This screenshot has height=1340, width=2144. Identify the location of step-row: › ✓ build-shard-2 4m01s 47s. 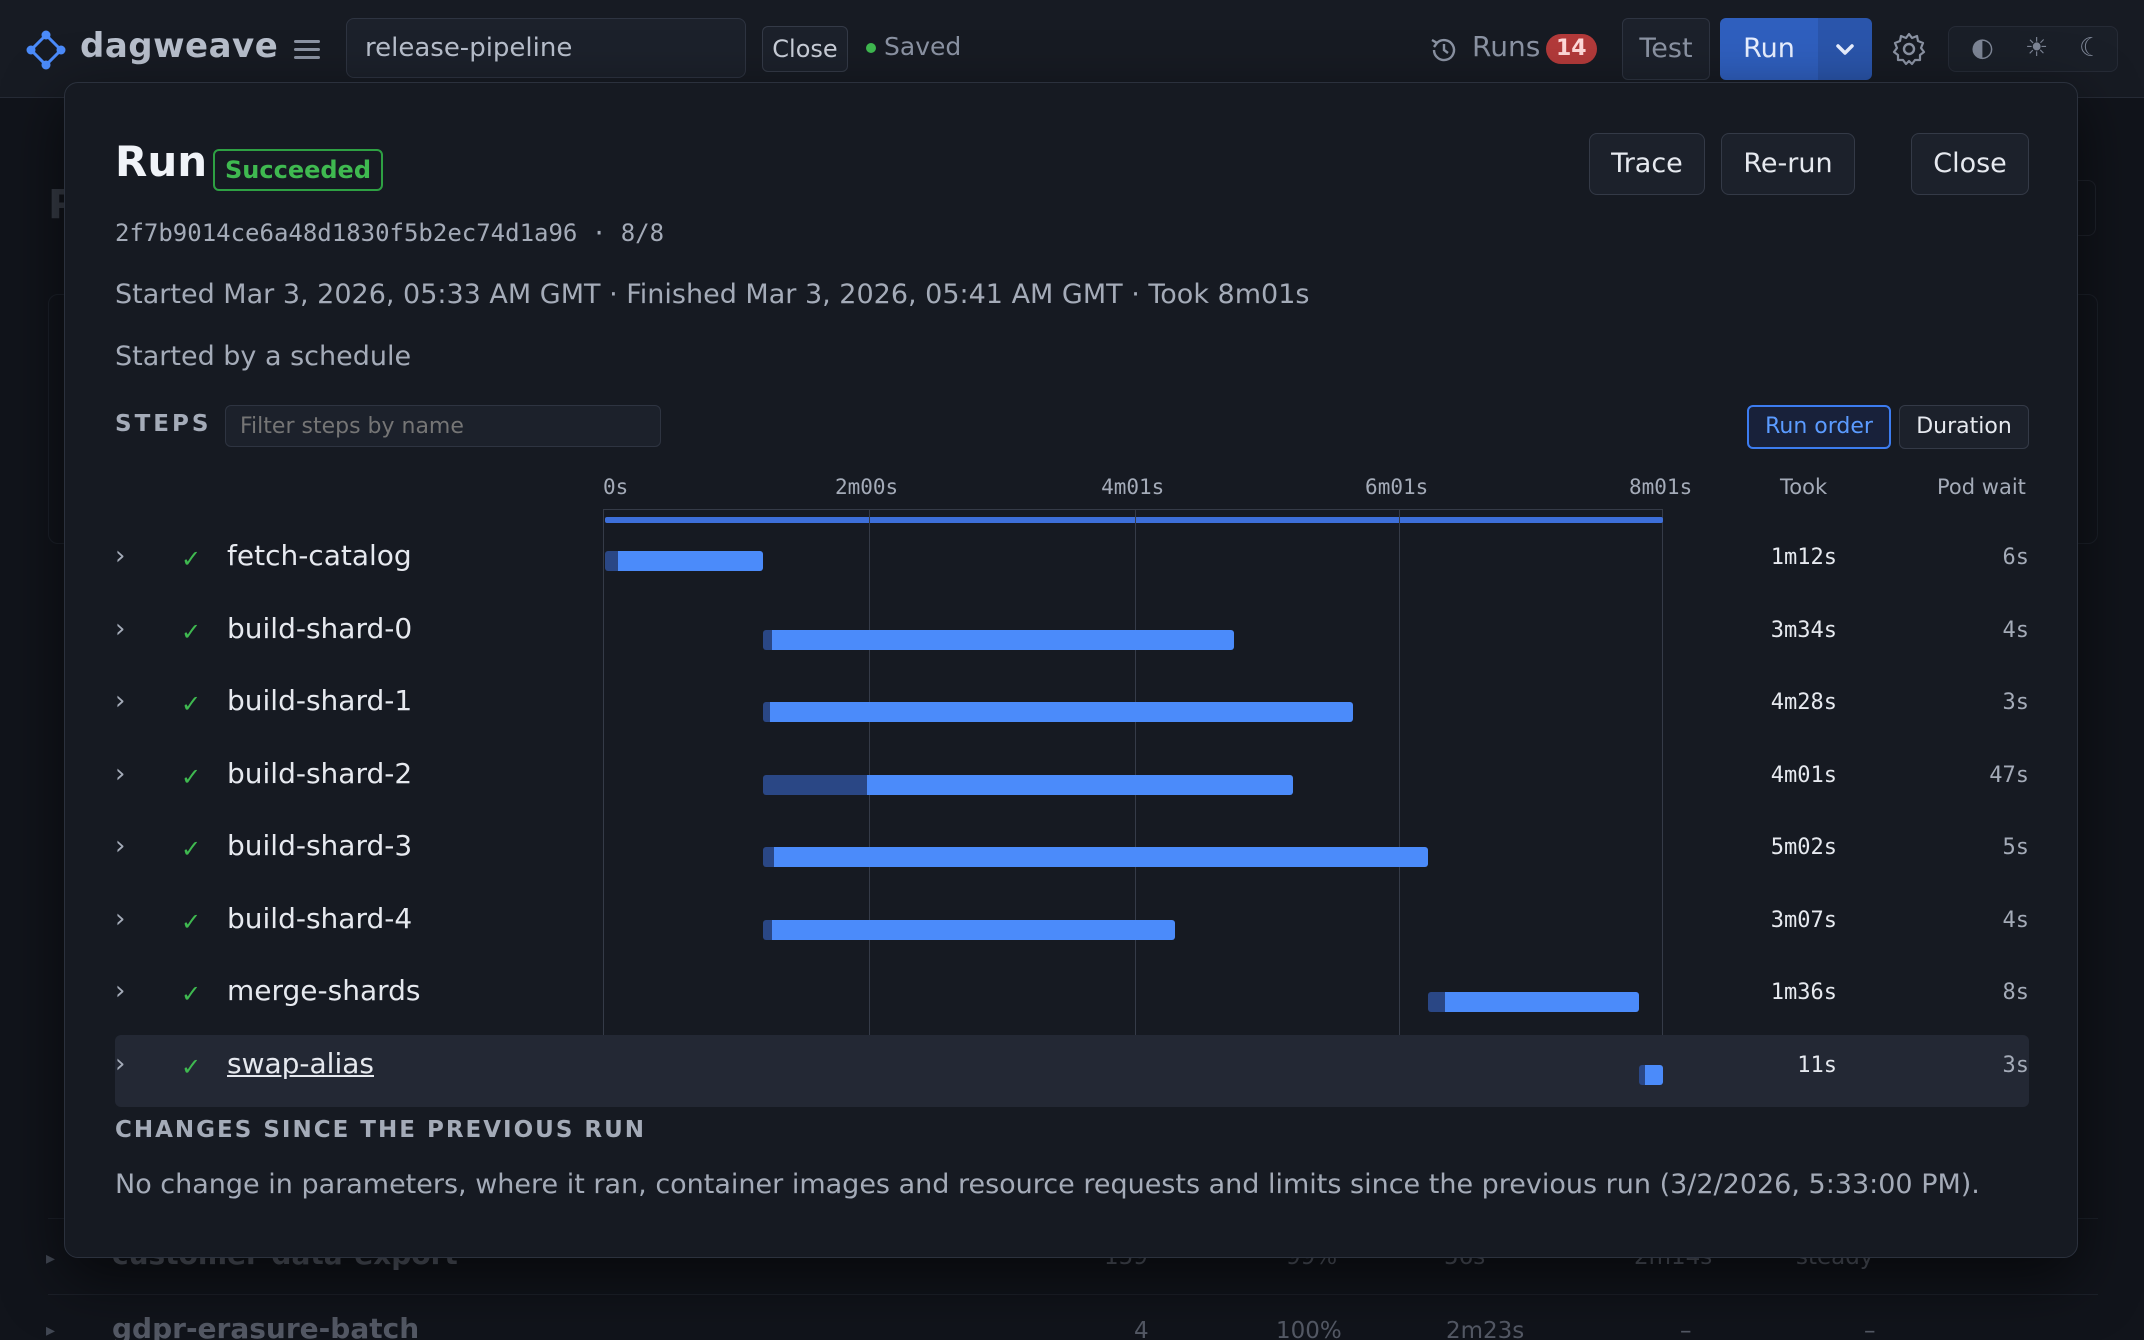
(1072, 781).